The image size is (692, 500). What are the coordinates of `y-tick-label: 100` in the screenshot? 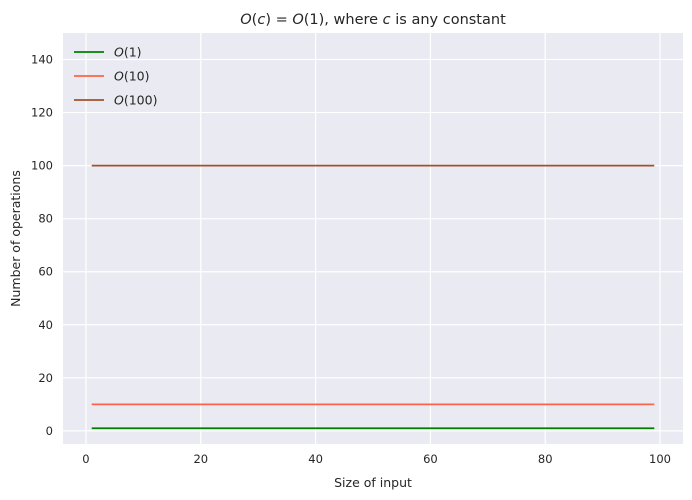 It's located at (42, 166).